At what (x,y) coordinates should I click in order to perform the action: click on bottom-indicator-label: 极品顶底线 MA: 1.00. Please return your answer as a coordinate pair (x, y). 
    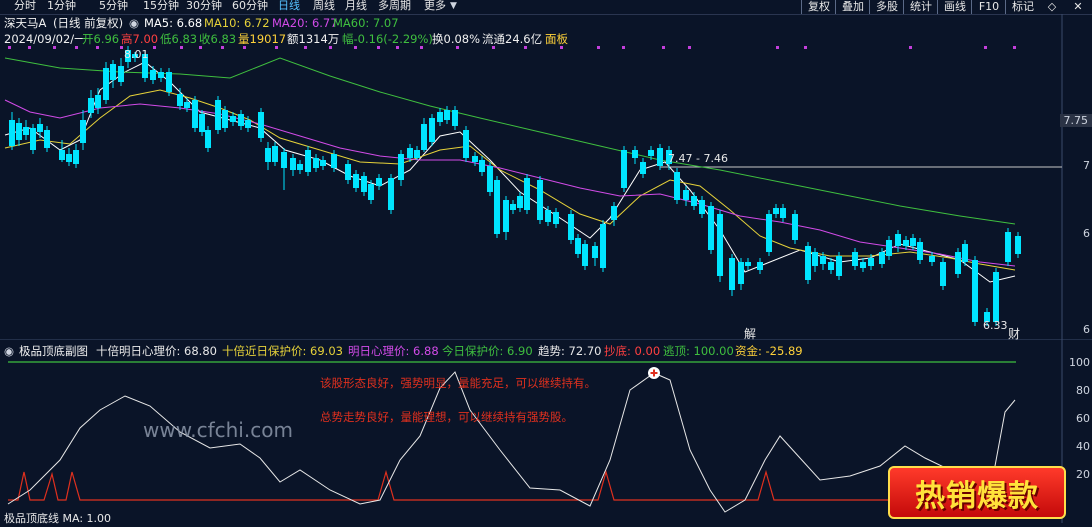
    Looking at the image, I should click on (57, 519).